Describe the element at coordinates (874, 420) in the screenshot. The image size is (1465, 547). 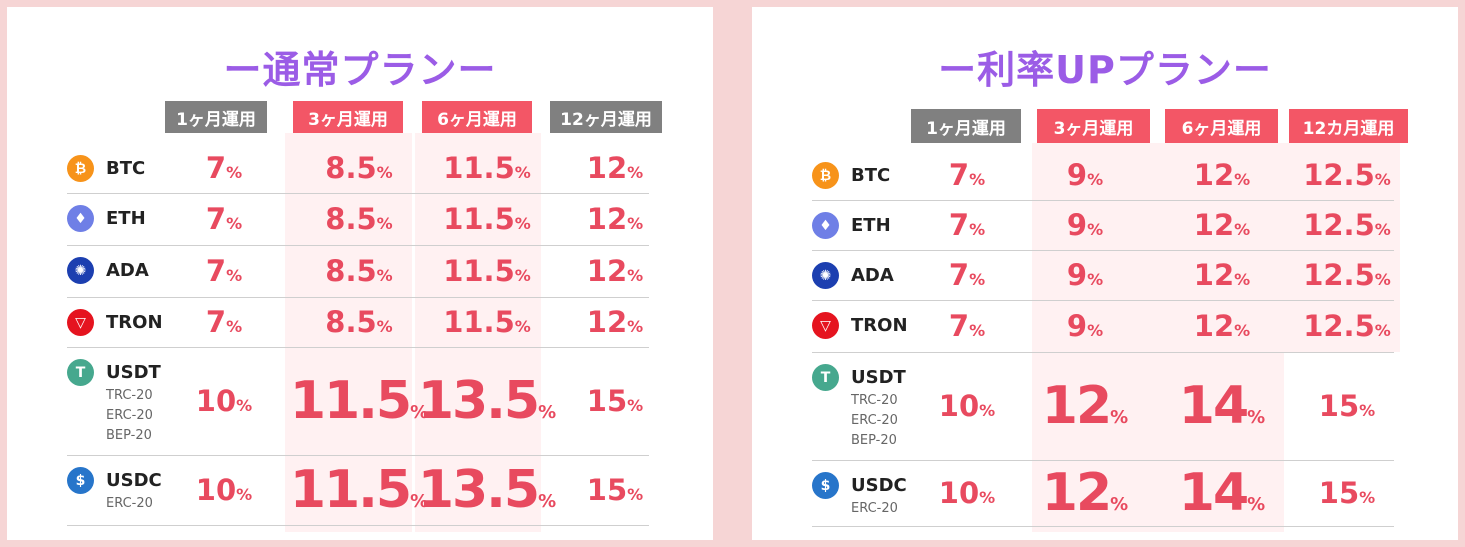
I see `coin-network: ERC-20` at that location.